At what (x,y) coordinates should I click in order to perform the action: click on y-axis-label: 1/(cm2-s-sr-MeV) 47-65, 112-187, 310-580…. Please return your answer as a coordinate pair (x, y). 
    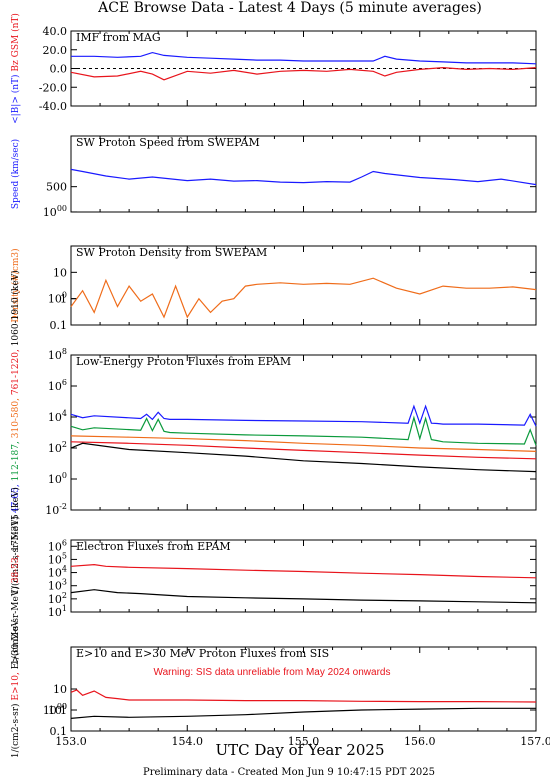
    Looking at the image, I should click on (15, 432).